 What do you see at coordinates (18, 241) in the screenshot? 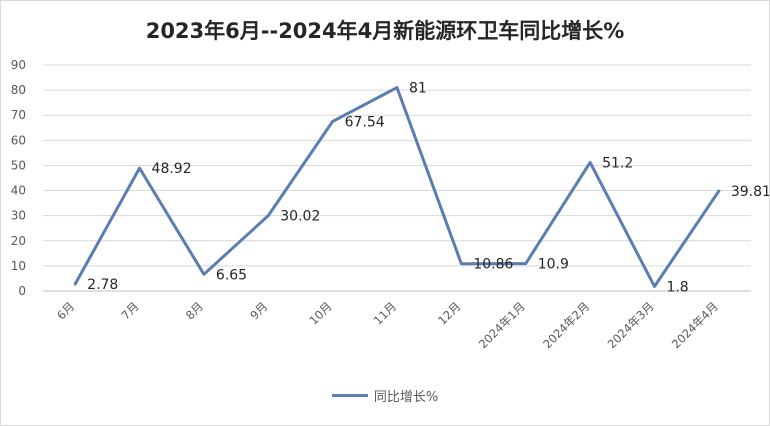
I see `y-tick-label: 20` at bounding box center [18, 241].